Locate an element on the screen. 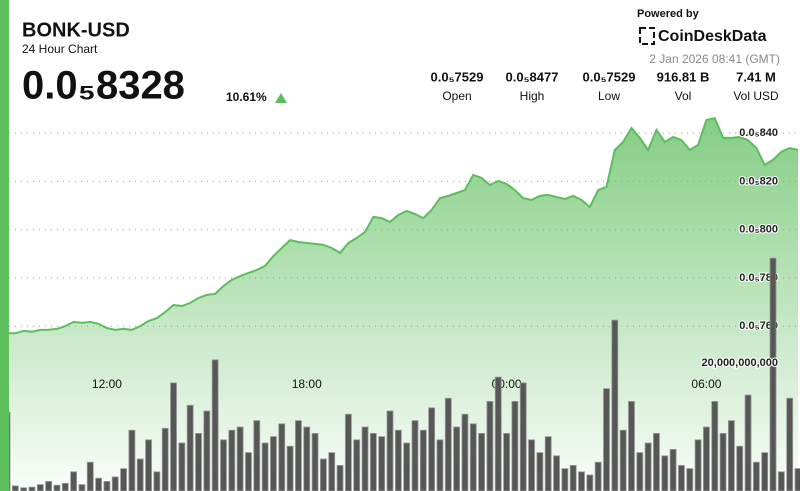 The image size is (800, 491). stat-label: High is located at coordinates (532, 96).